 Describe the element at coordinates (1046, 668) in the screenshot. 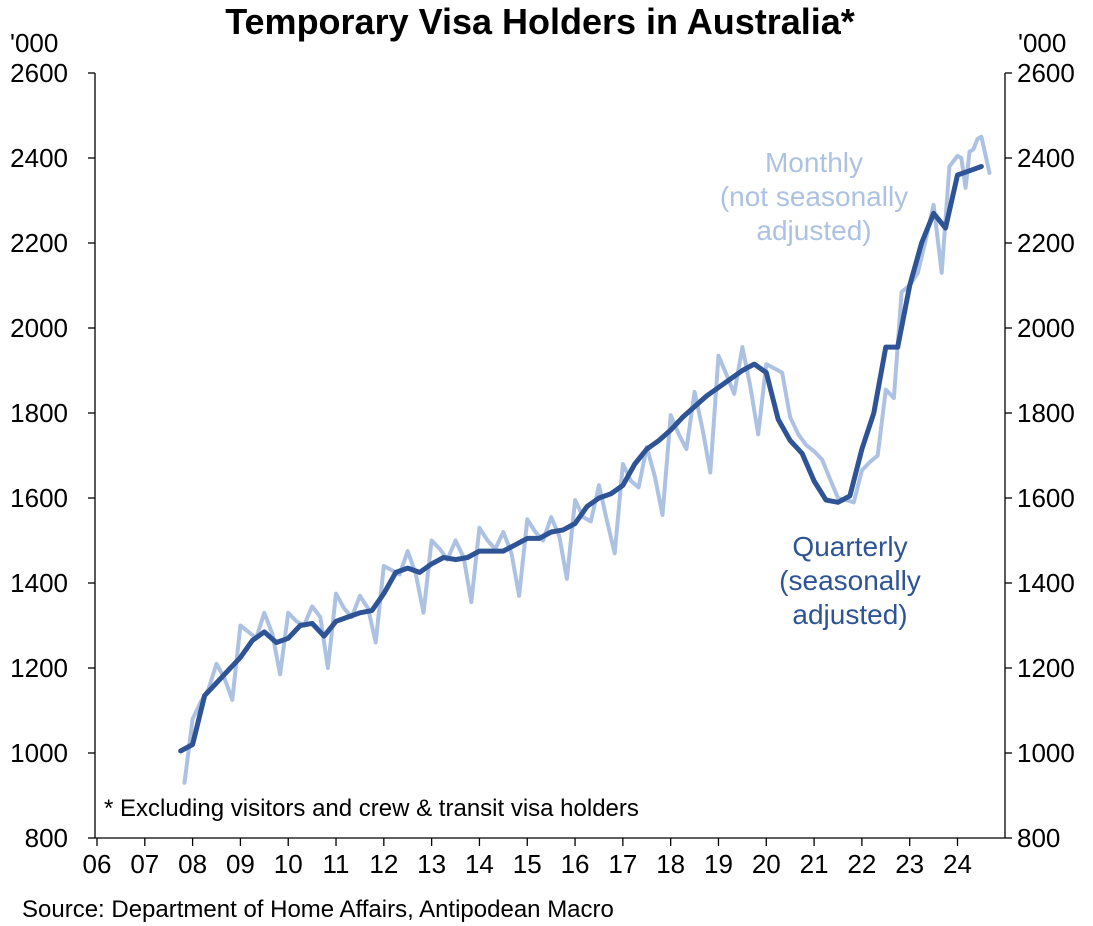

I see `y-tick-label-right: 1200` at that location.